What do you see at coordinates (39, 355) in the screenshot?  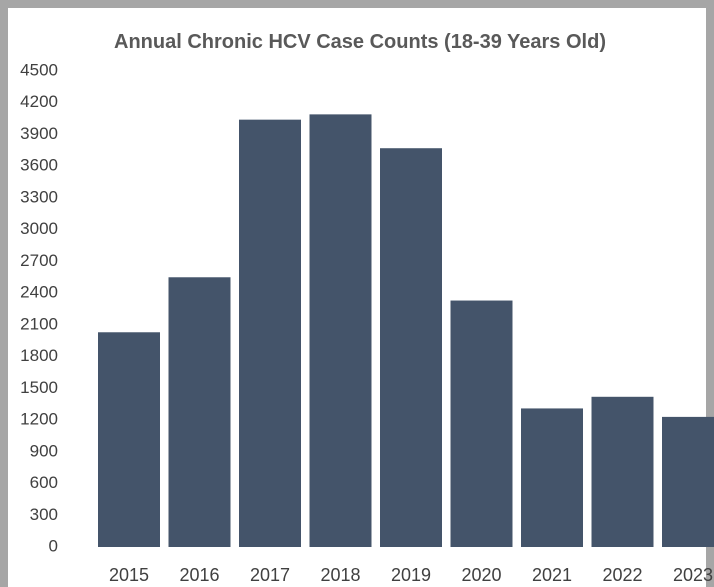 I see `y-tick-label: 1800` at bounding box center [39, 355].